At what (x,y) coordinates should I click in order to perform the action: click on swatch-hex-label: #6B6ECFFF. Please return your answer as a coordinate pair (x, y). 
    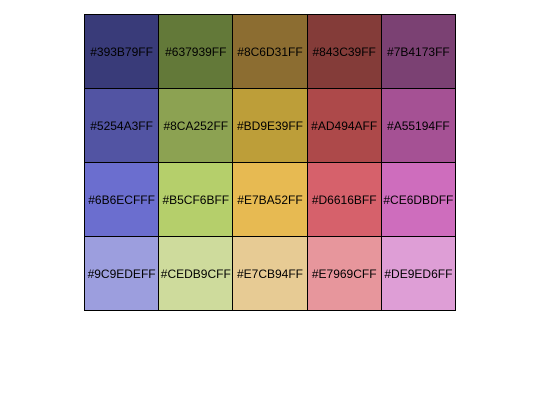
    Looking at the image, I should click on (121, 200).